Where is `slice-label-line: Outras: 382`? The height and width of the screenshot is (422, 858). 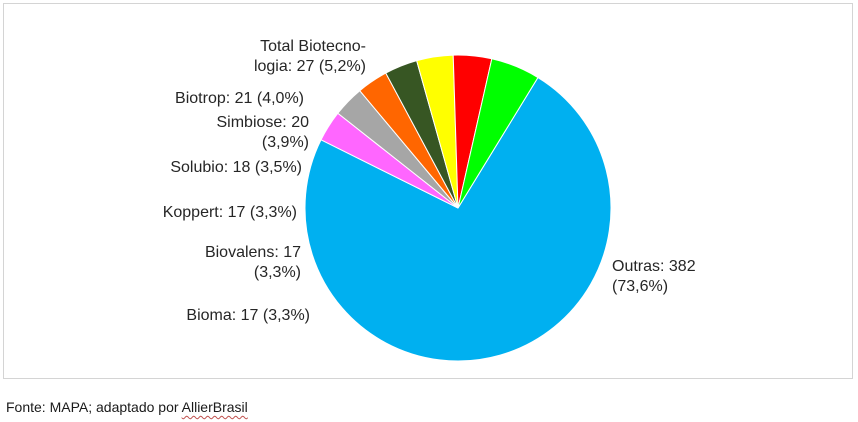
slice-label-line: Outras: 382 is located at coordinates (654, 266).